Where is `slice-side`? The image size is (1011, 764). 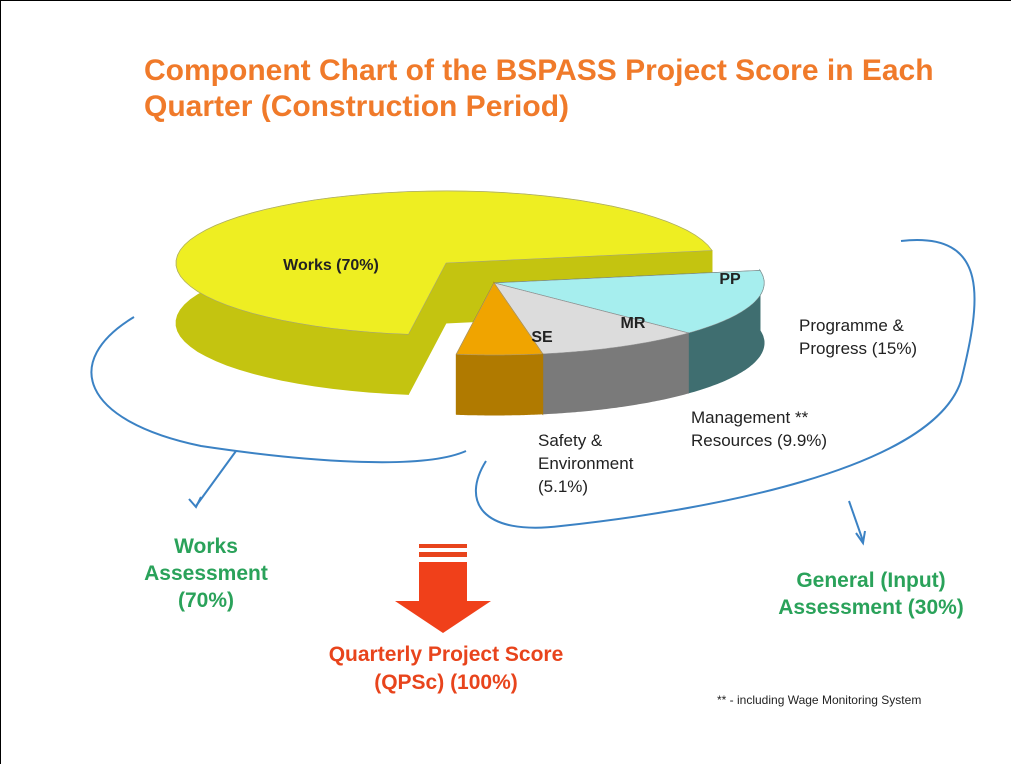
slice-side is located at coordinates (499, 384).